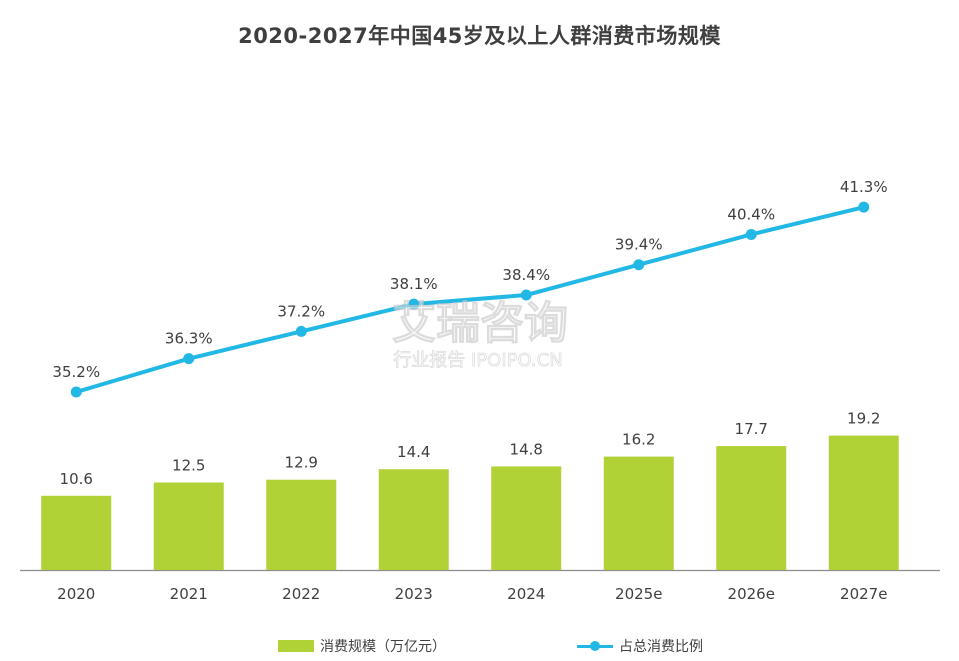  Describe the element at coordinates (301, 311) in the screenshot. I see `line-value-label: 37.2%` at that location.